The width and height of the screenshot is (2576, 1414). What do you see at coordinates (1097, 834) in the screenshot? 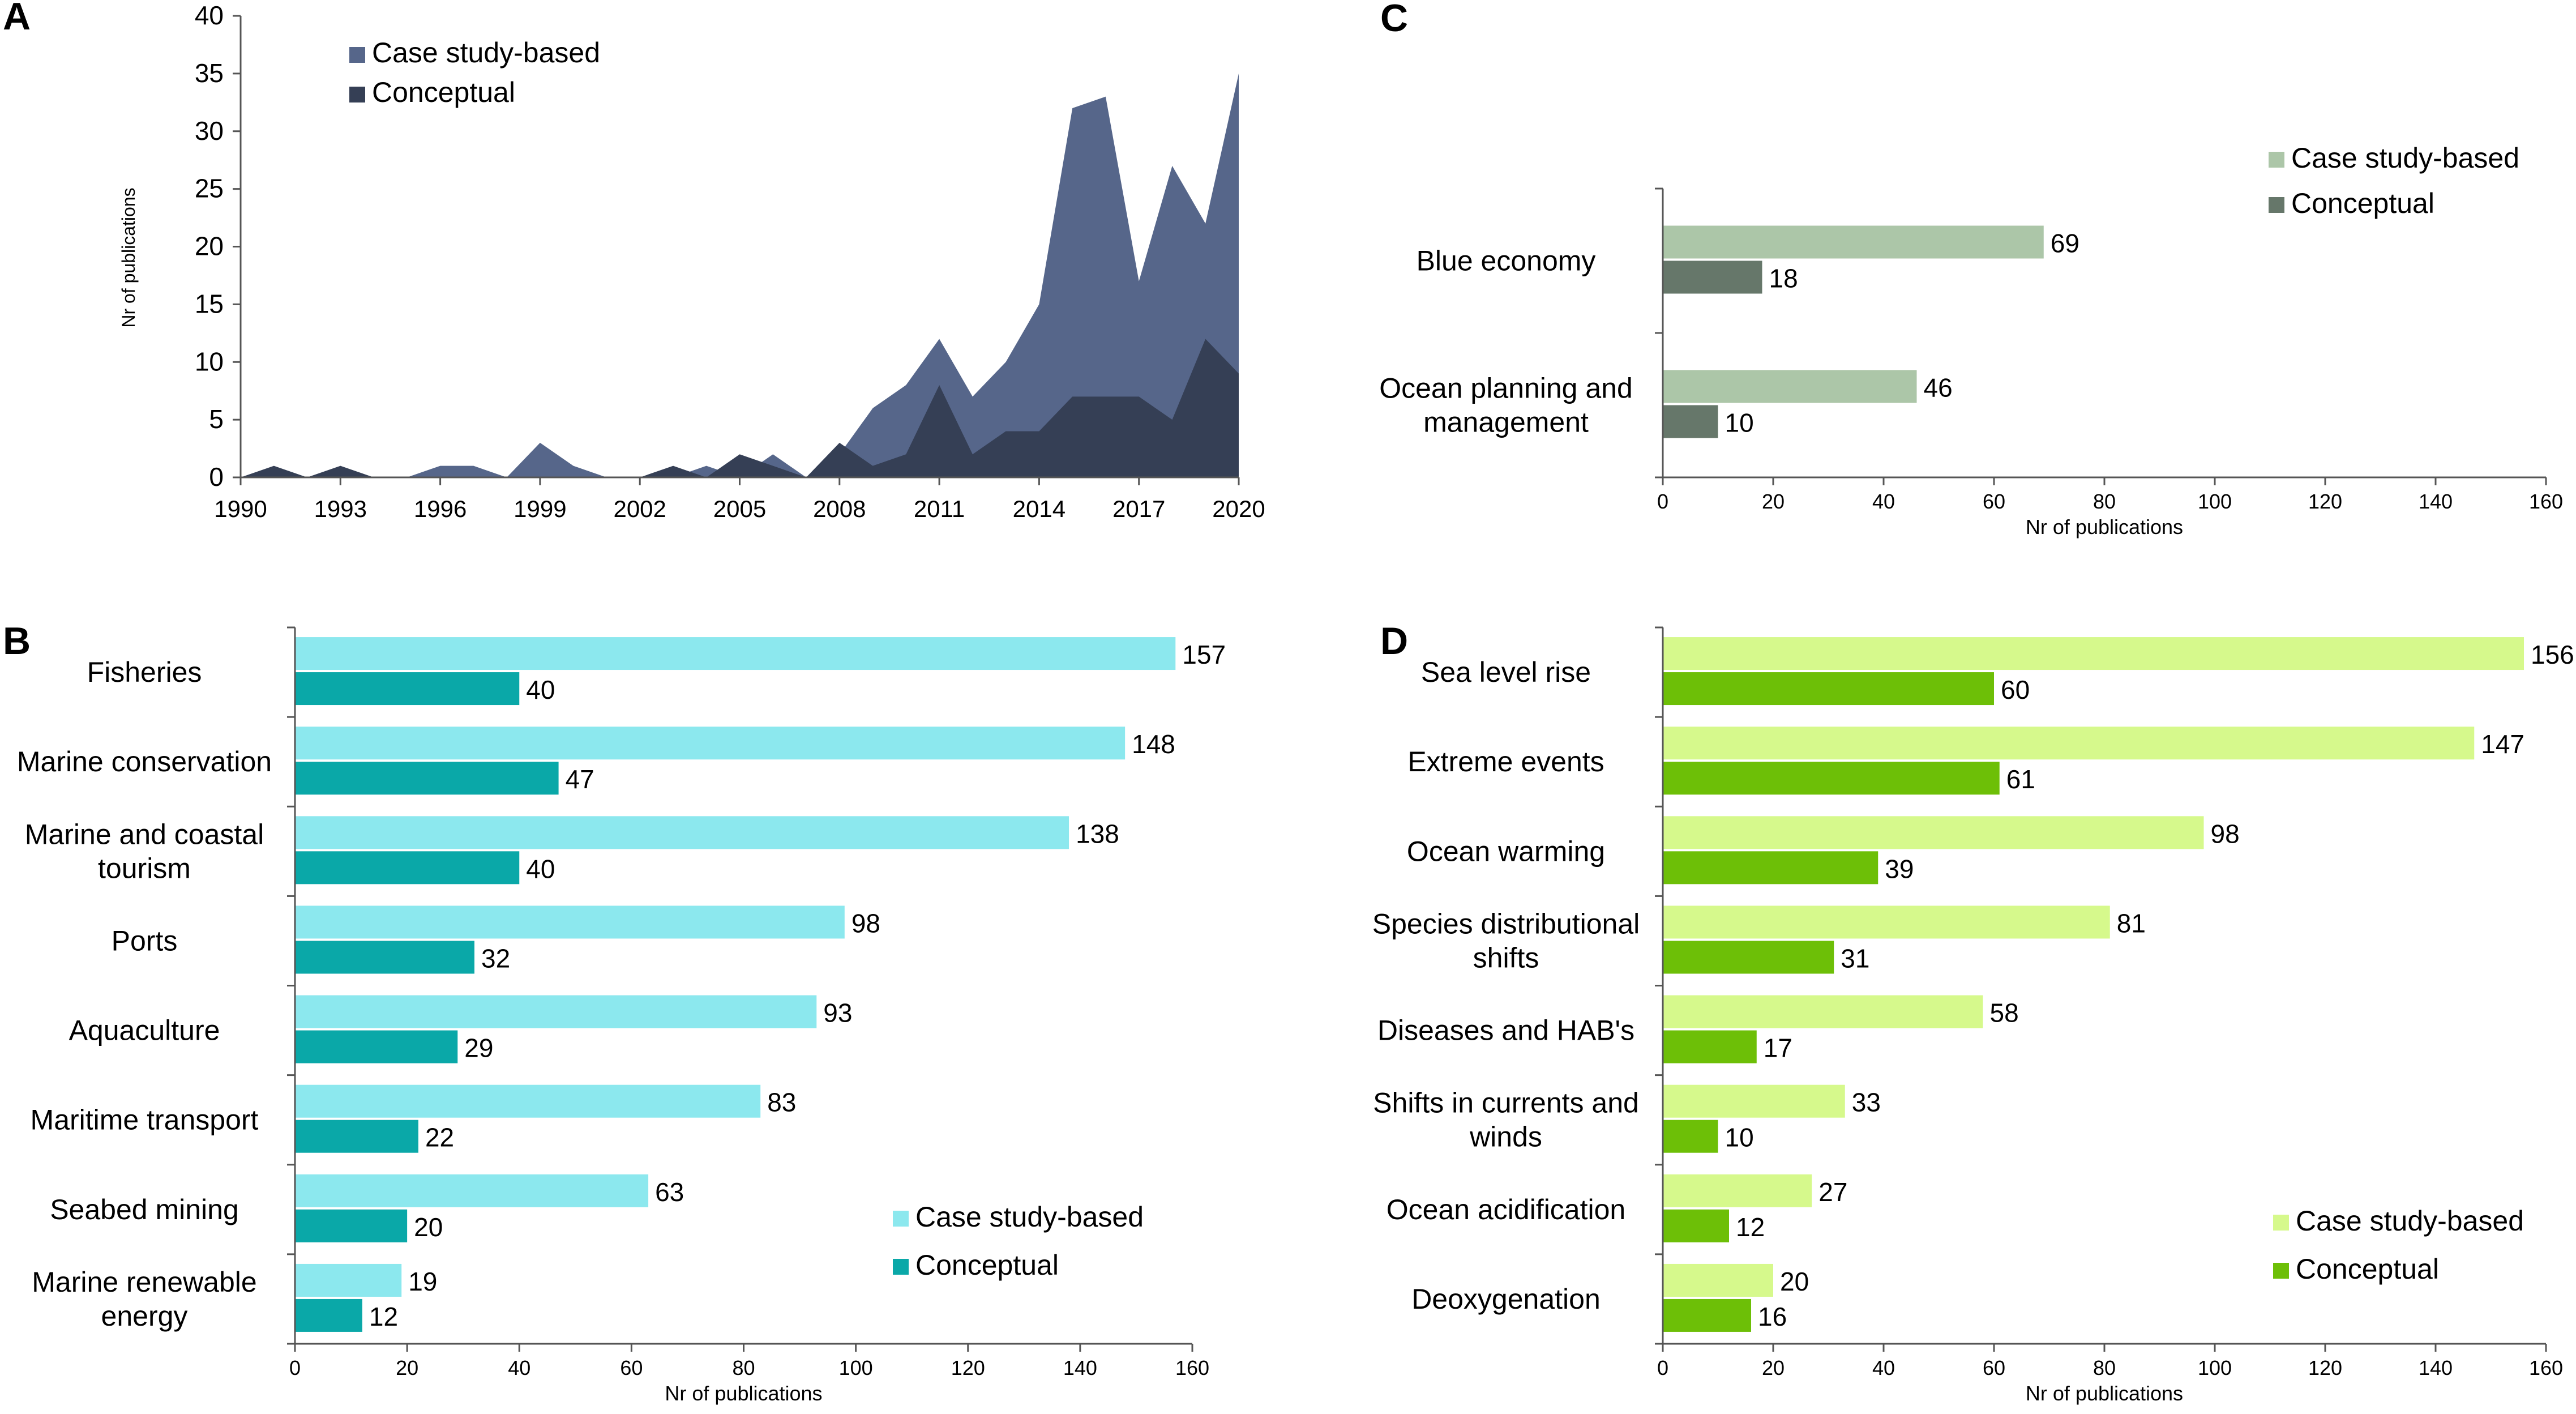
I see `data-label-case-study: 138` at bounding box center [1097, 834].